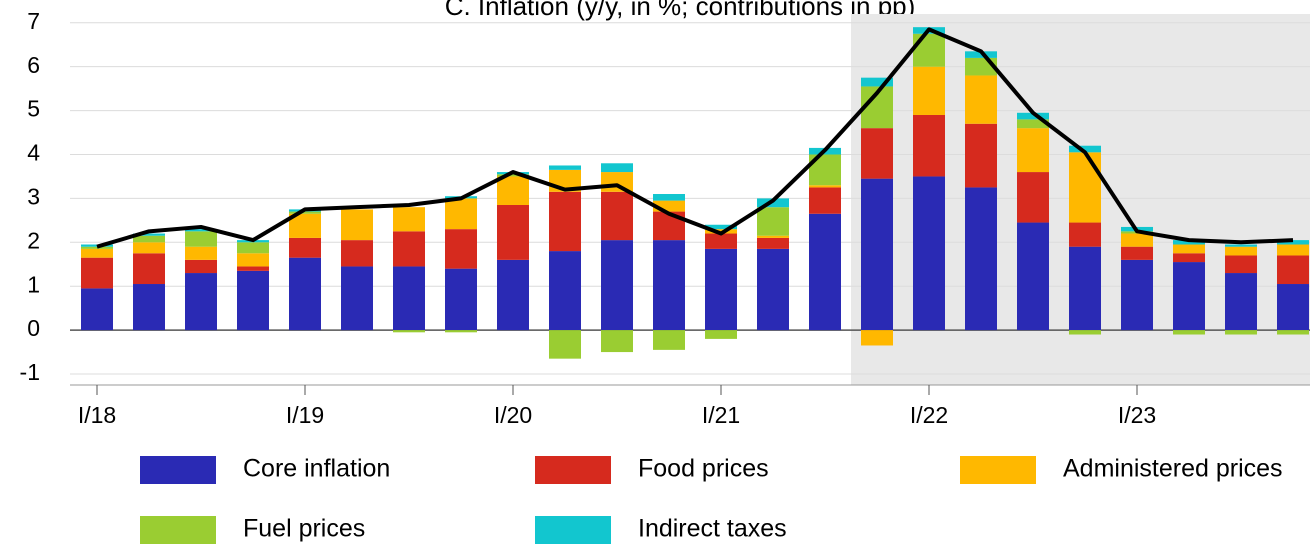  I want to click on legend-label: Administered prices, so click(1173, 469).